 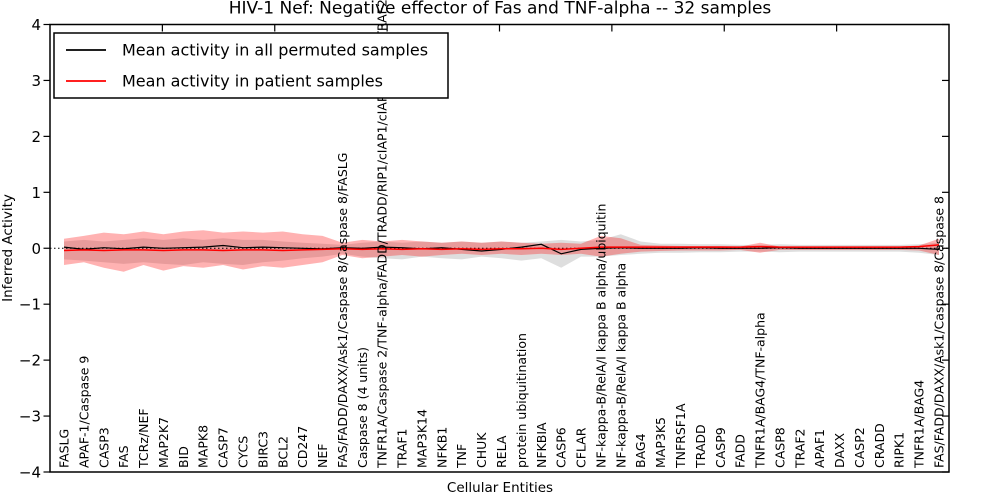 What do you see at coordinates (103, 447) in the screenshot?
I see `x-tick-label: CASP3` at bounding box center [103, 447].